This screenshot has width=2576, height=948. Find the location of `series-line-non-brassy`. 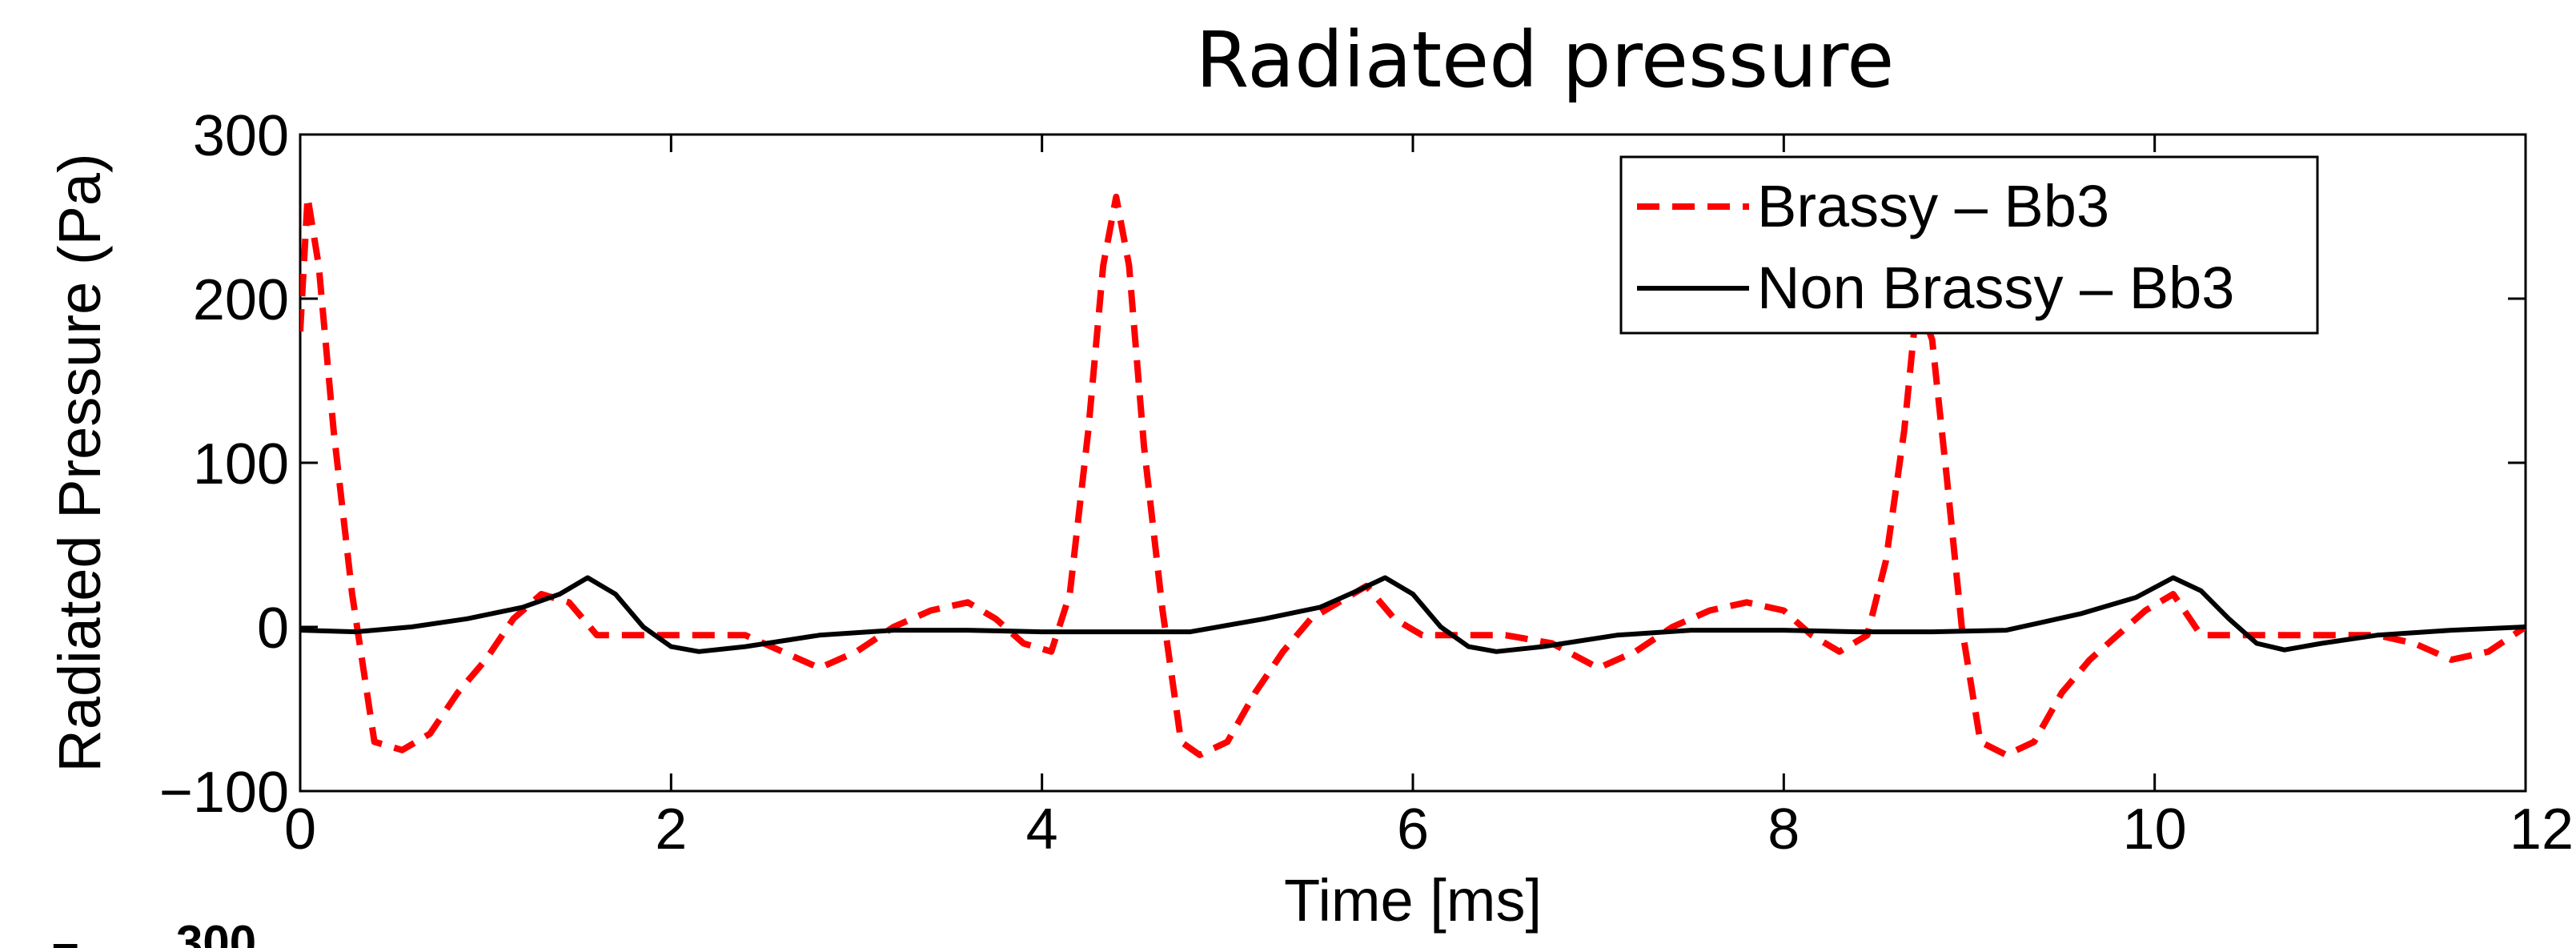

series-line-non-brassy is located at coordinates (1413, 614).